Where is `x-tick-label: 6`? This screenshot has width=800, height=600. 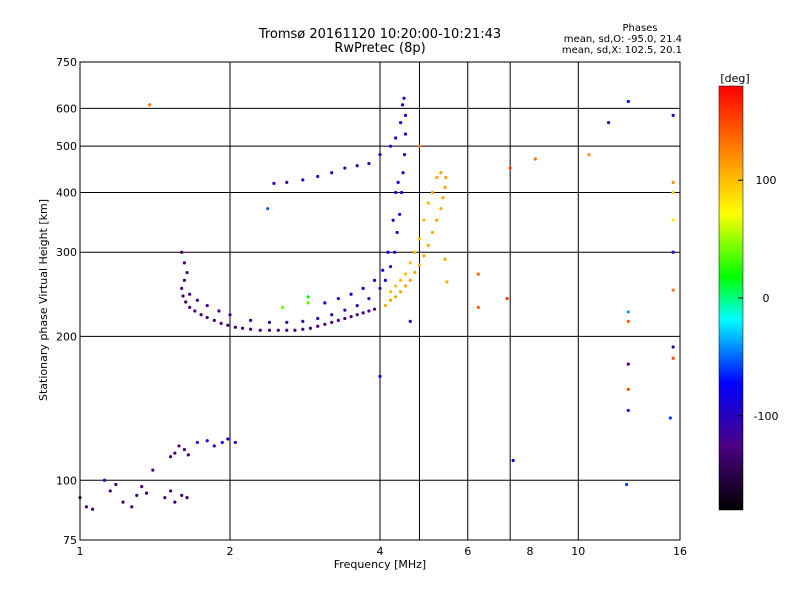
x-tick-label: 6 is located at coordinates (467, 551).